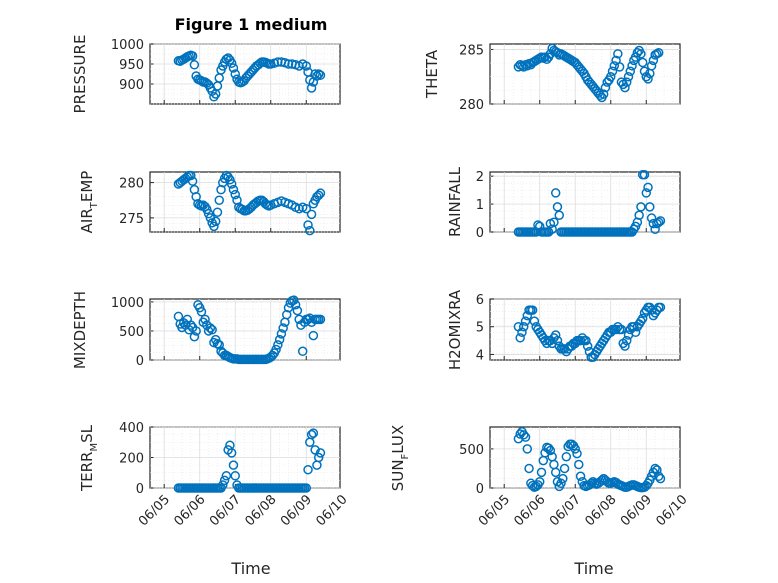  I want to click on y-tick-label: 950, so click(131, 65).